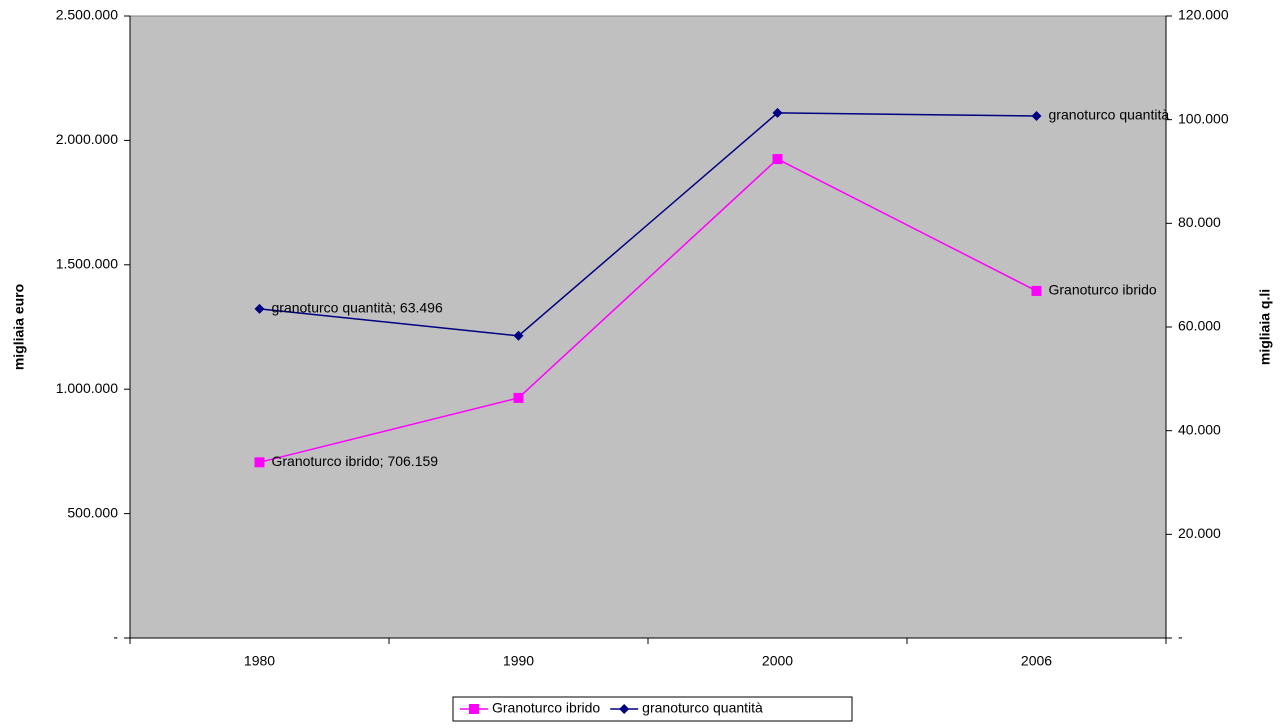  I want to click on x-tick-label: 1980, so click(259, 661).